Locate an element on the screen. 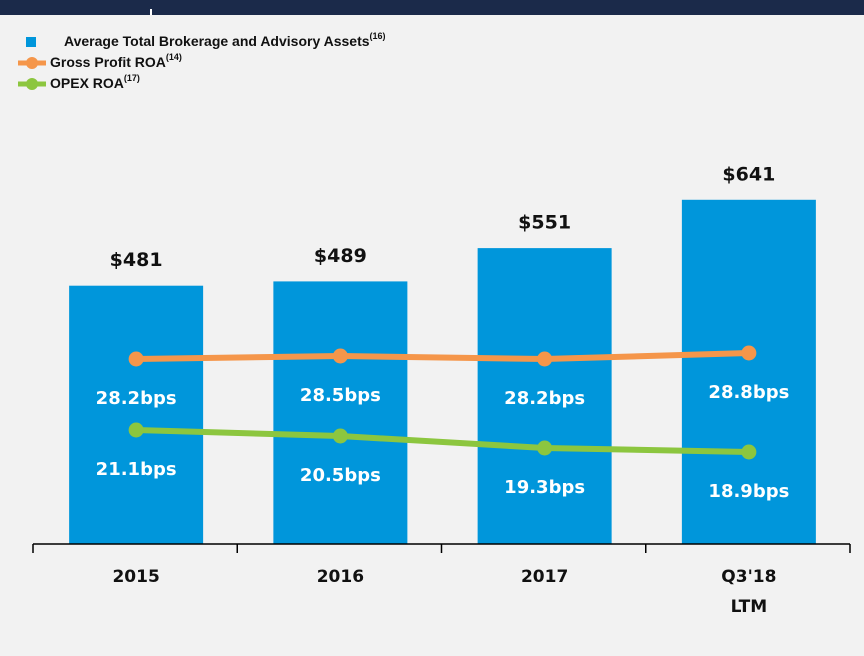 The height and width of the screenshot is (656, 864). legend-label: Gross Profit ROA(14) is located at coordinates (116, 60).